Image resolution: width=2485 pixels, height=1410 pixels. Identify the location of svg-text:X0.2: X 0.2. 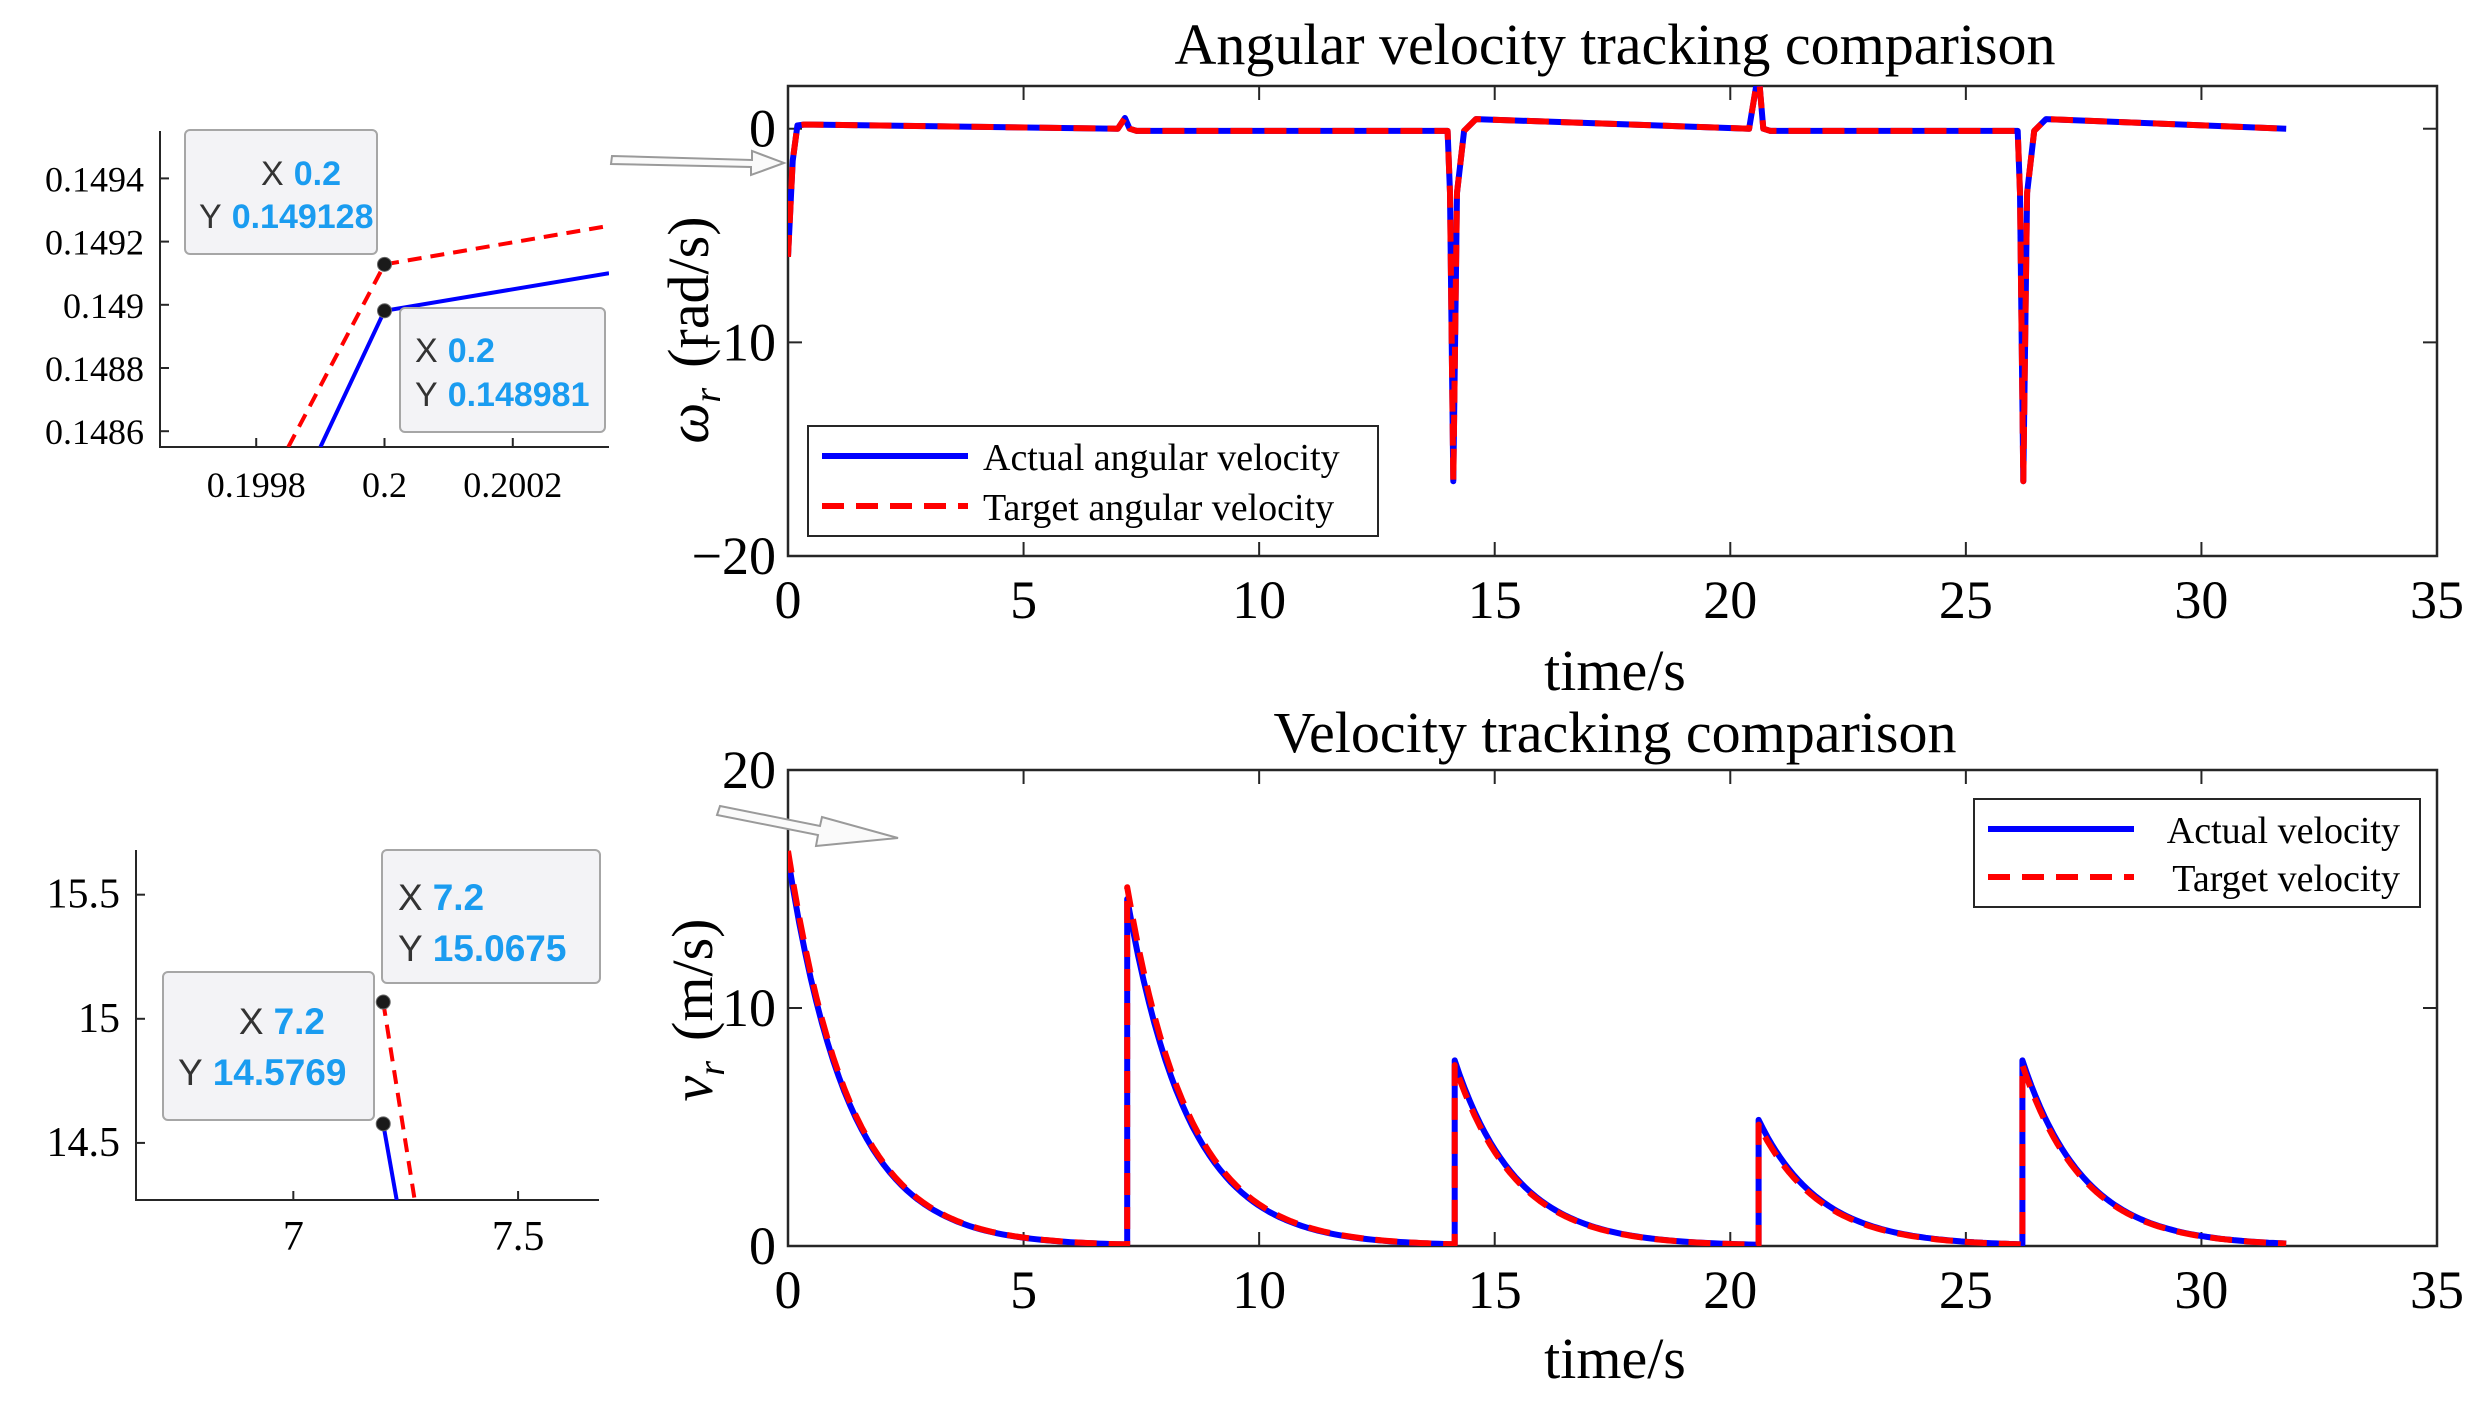
(301, 174).